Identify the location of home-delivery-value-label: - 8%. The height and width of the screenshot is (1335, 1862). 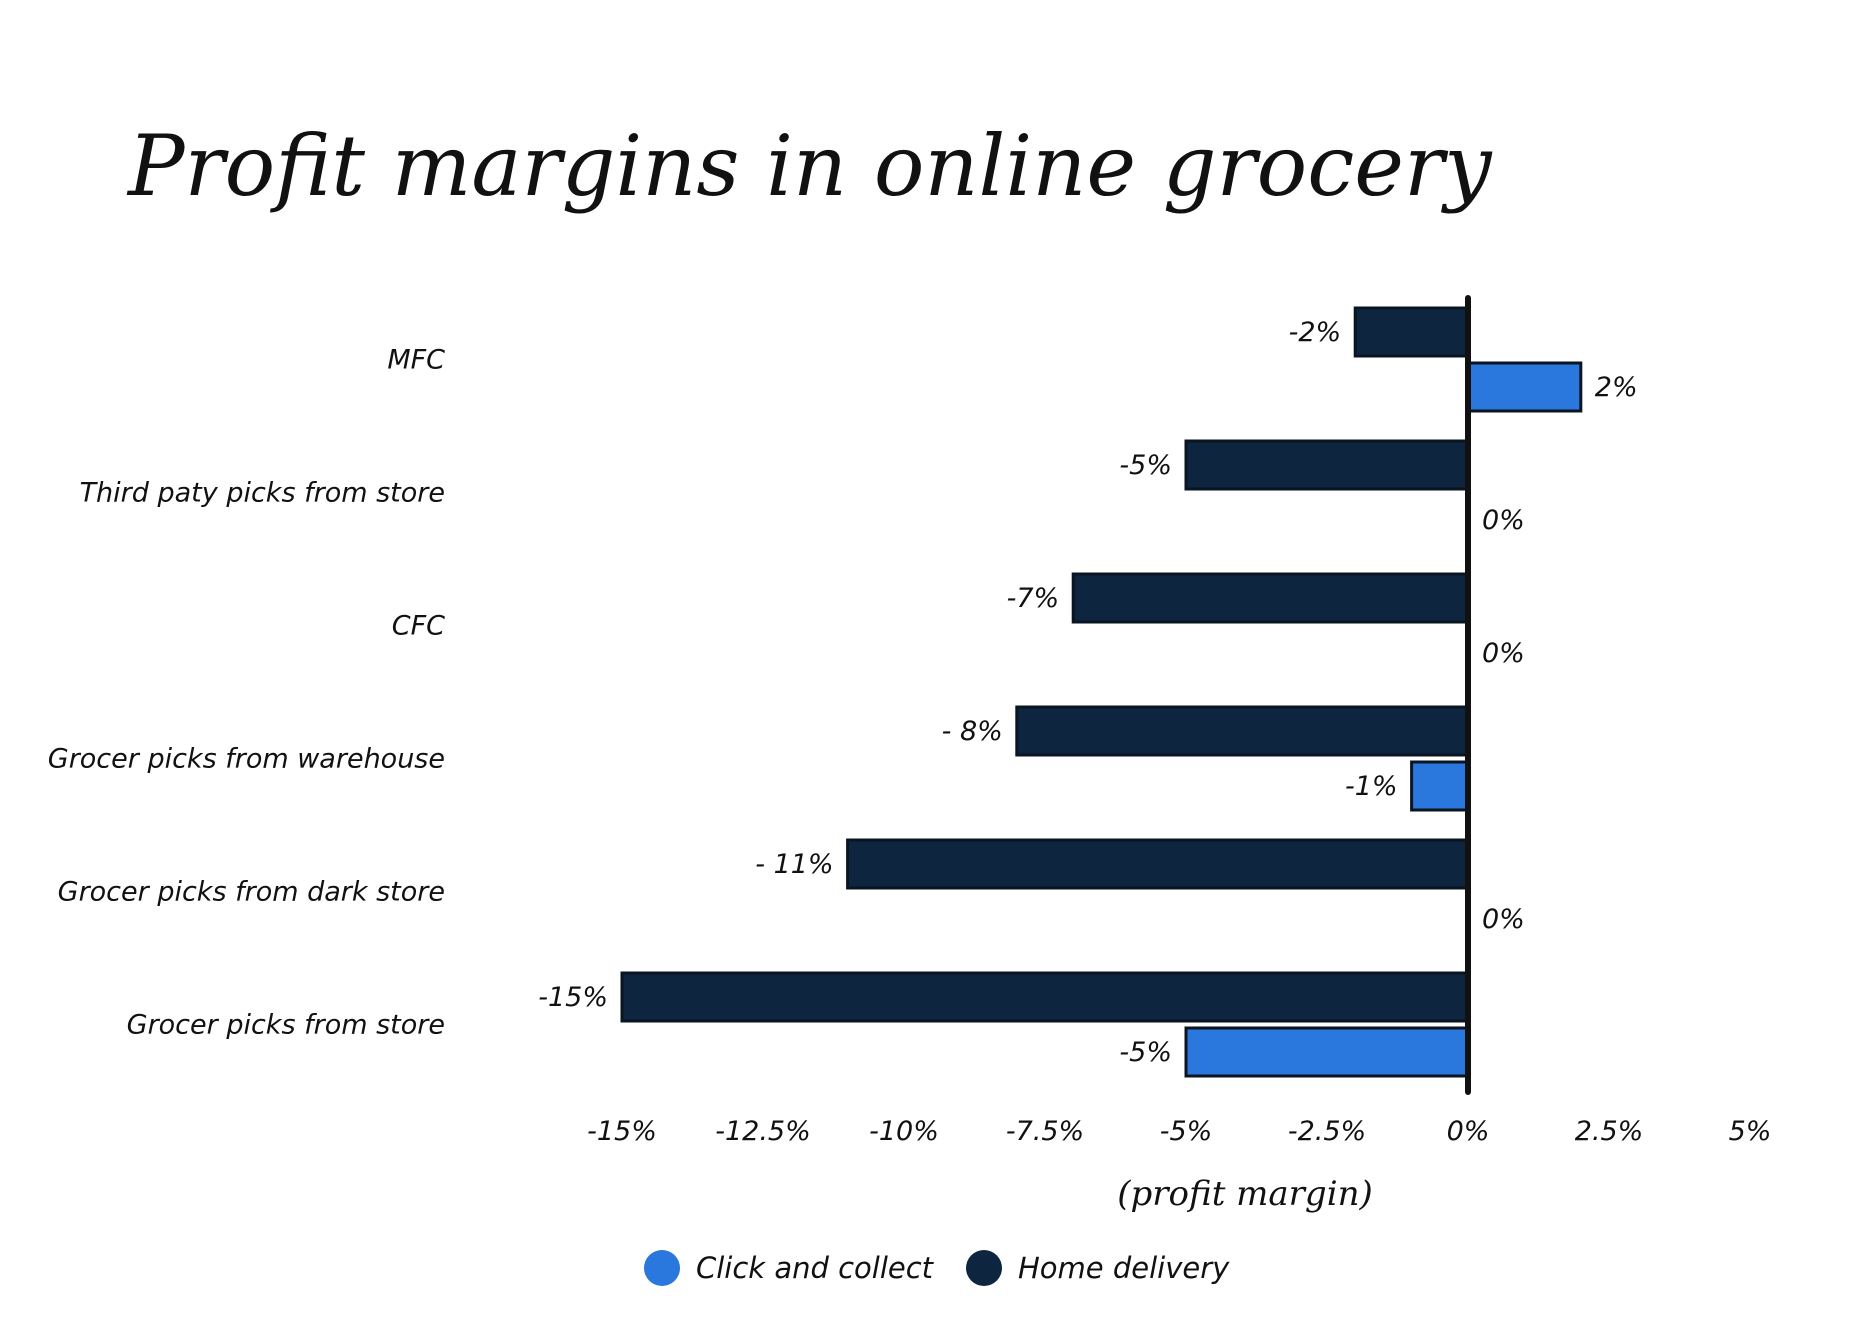
(972, 731).